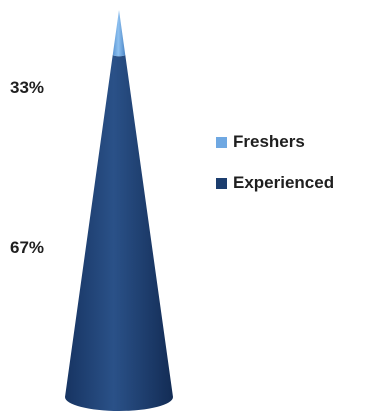  Describe the element at coordinates (284, 182) in the screenshot. I see `legend-label-experienced: Experienced` at that location.